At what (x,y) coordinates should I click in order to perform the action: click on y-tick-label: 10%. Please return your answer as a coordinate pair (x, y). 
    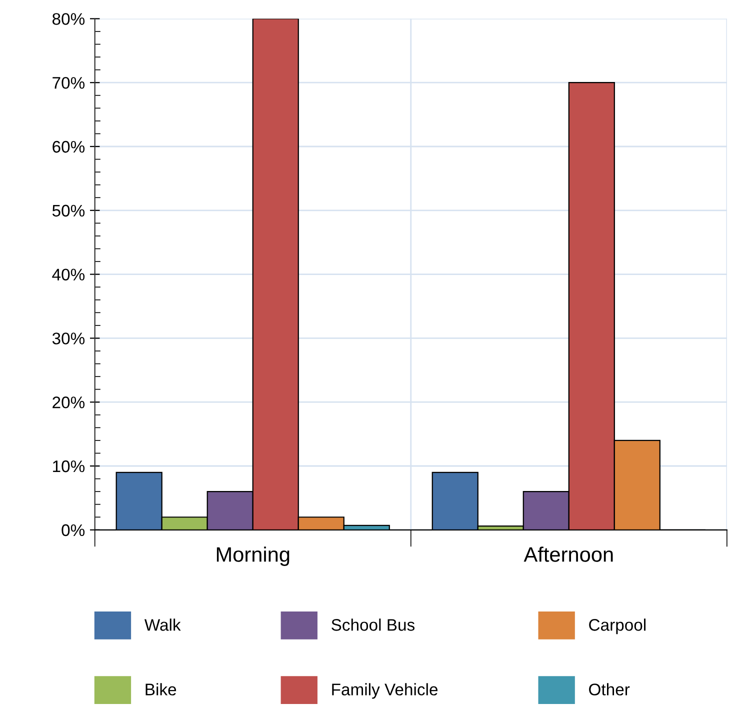
    Looking at the image, I should click on (69, 466).